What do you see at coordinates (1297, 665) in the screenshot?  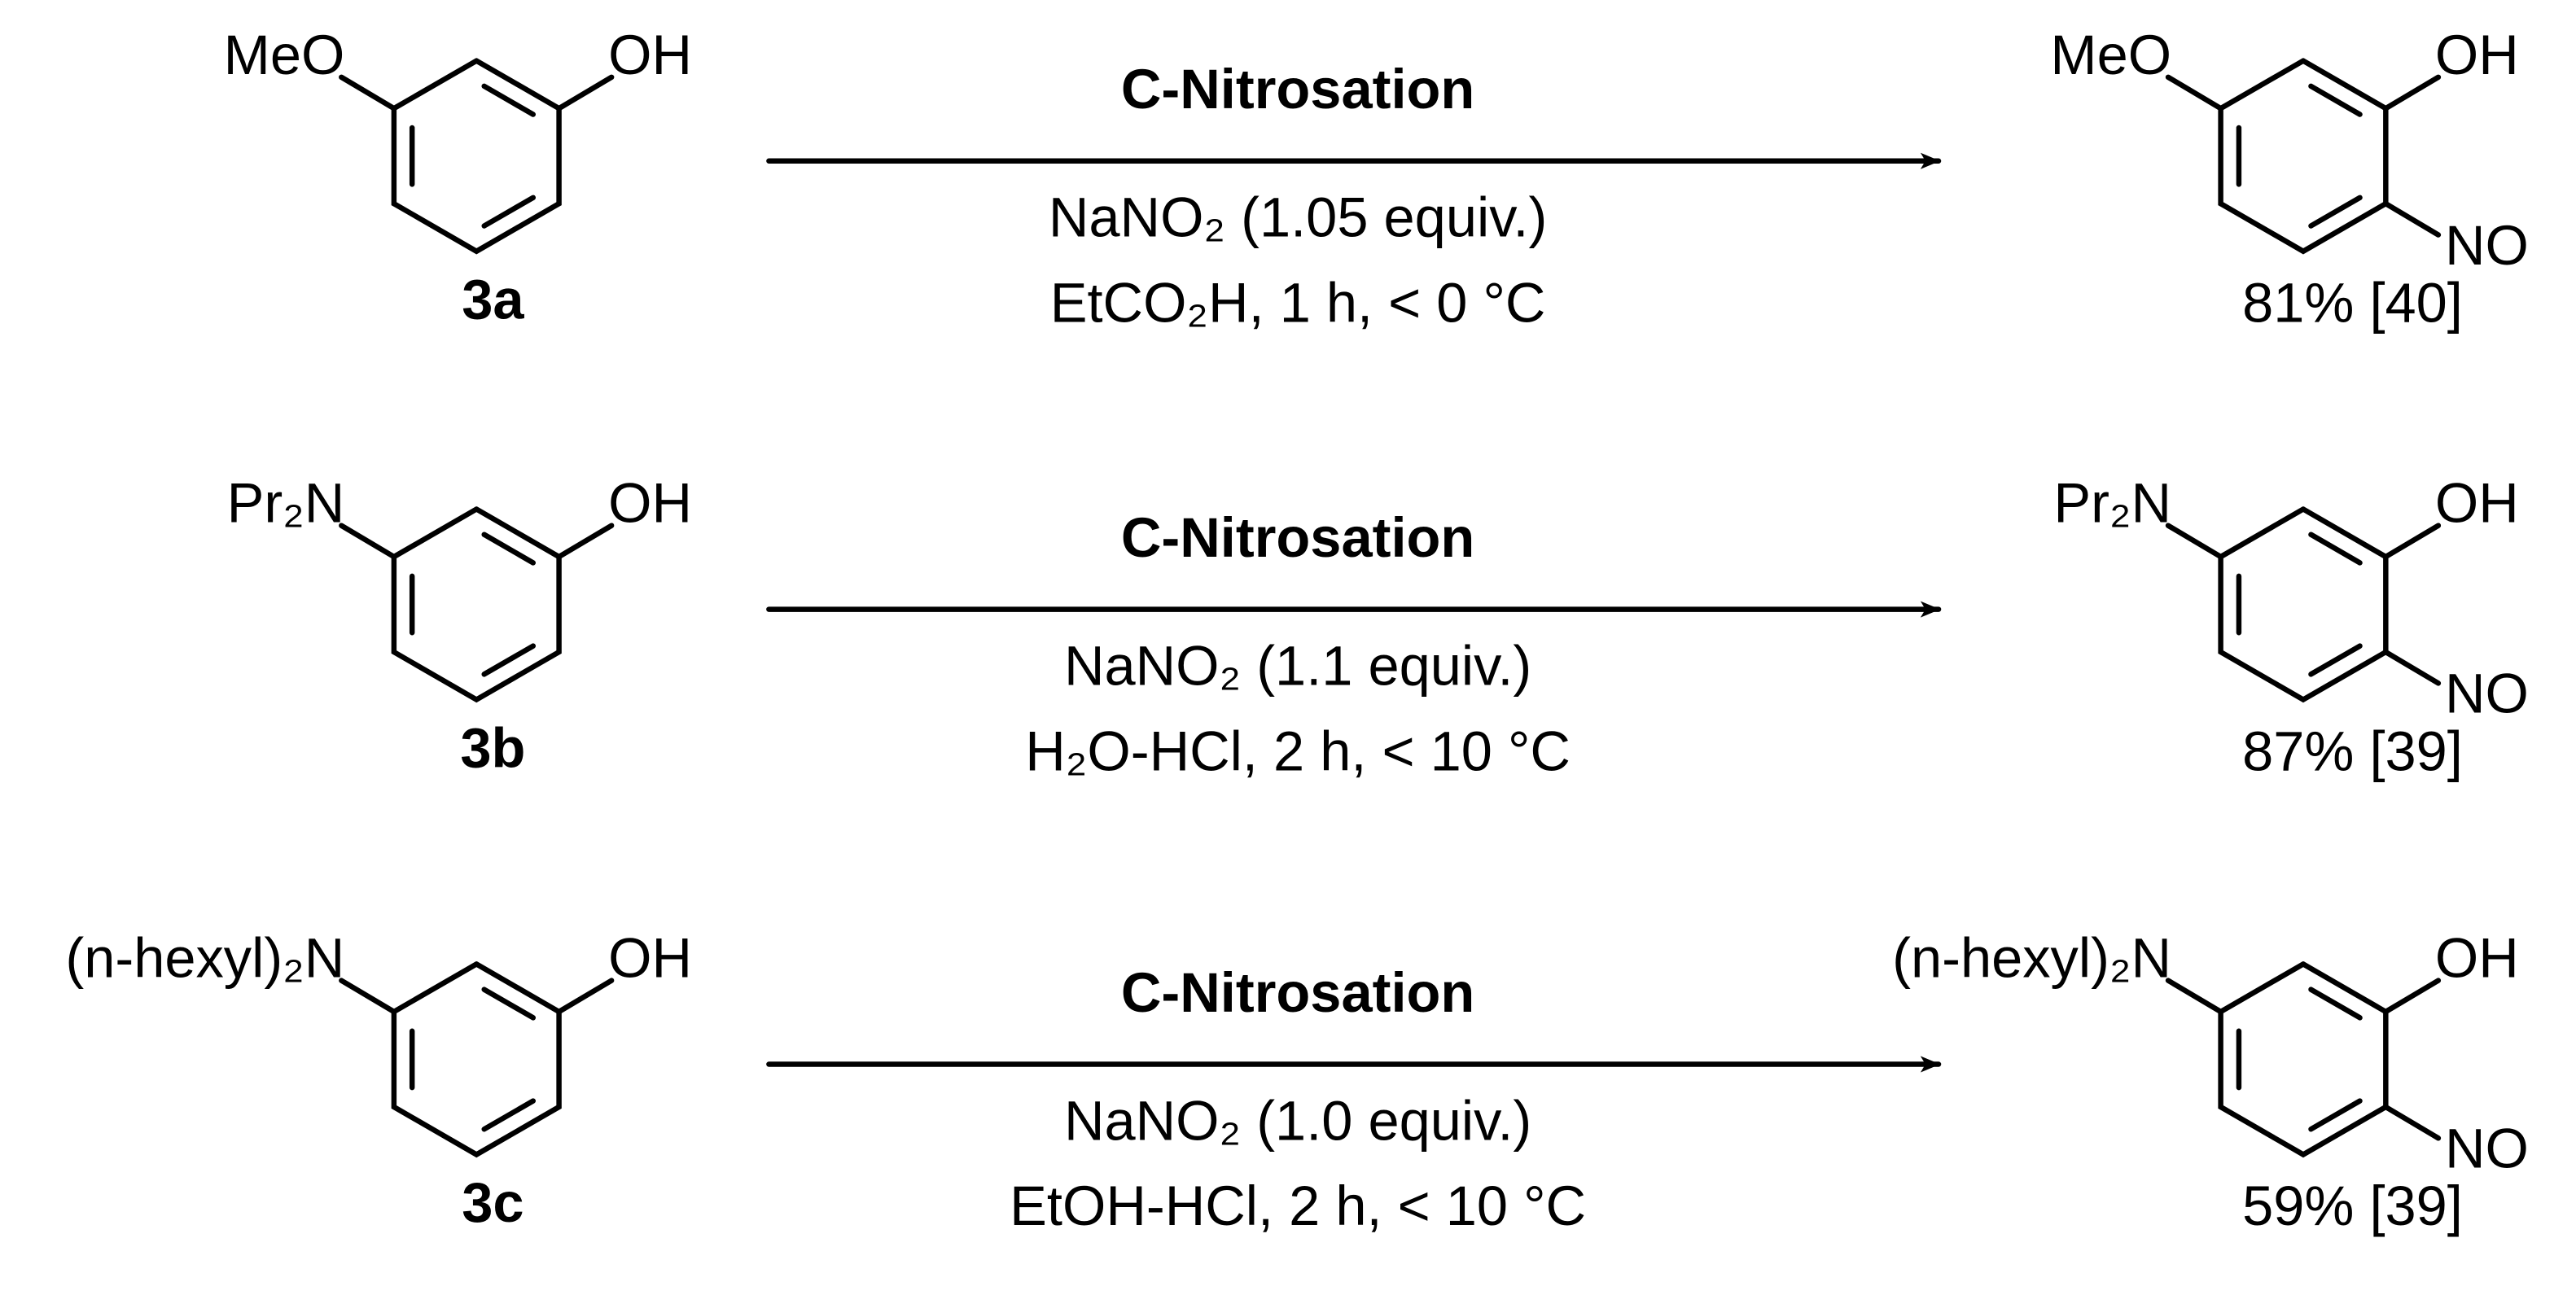 I see `reagent: NaNO₂ (1.1 equiv.)` at bounding box center [1297, 665].